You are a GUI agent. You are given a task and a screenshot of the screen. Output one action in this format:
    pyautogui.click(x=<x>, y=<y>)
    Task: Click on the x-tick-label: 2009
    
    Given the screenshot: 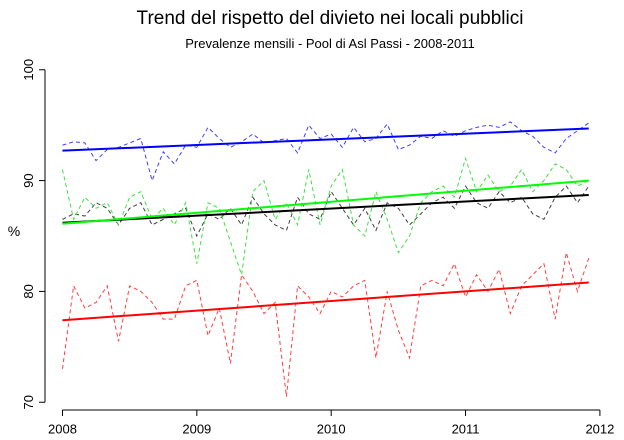 What is the action you would take?
    pyautogui.click(x=196, y=428)
    